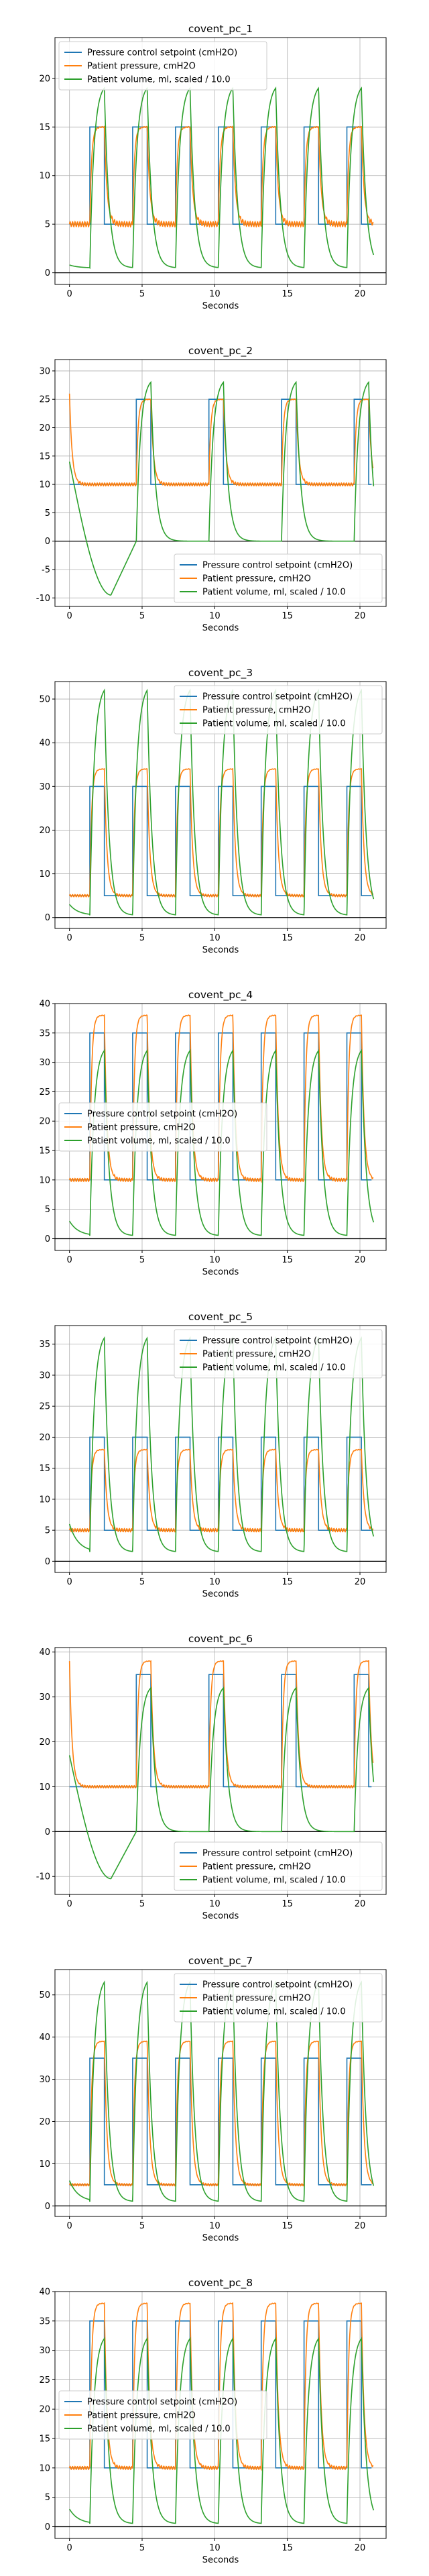 The width and height of the screenshot is (429, 2576). Describe the element at coordinates (46, 571) in the screenshot. I see `y-tick-label: -5` at that location.